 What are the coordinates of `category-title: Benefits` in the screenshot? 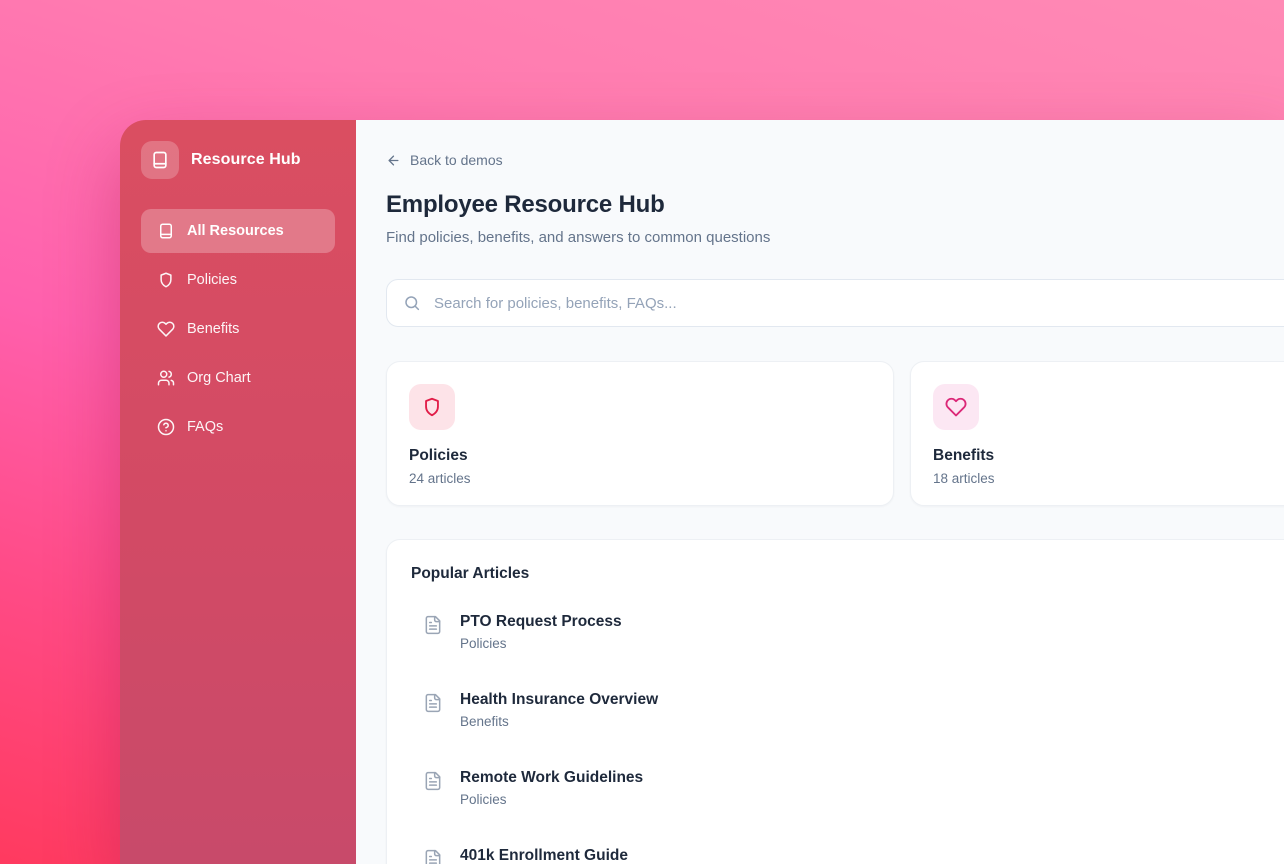 It's located at (964, 455).